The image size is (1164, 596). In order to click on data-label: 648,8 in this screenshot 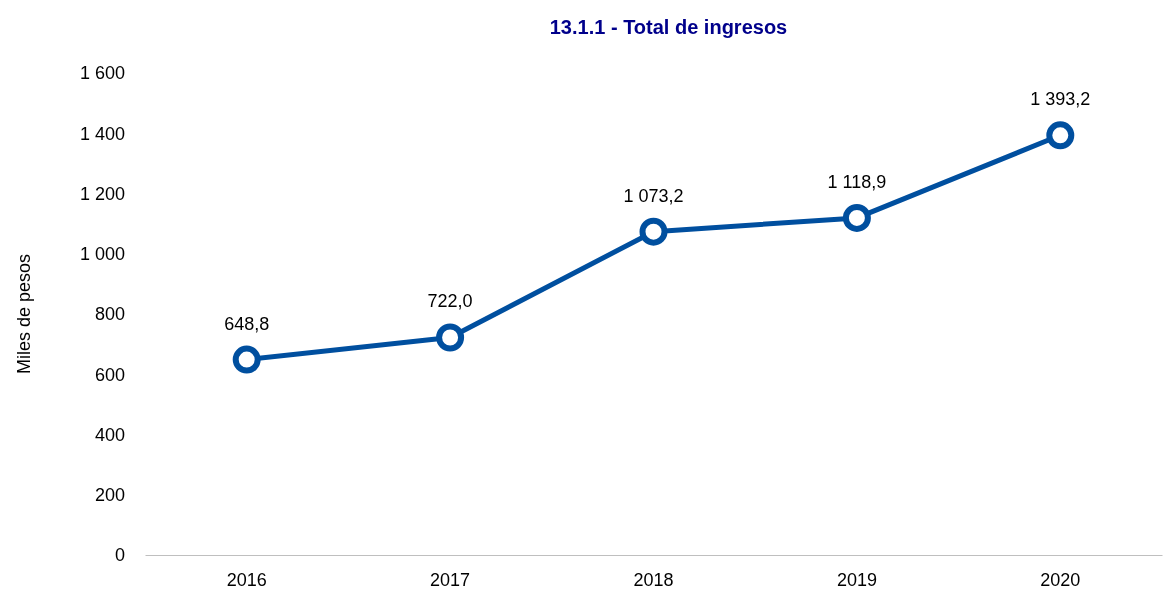, I will do `click(247, 323)`.